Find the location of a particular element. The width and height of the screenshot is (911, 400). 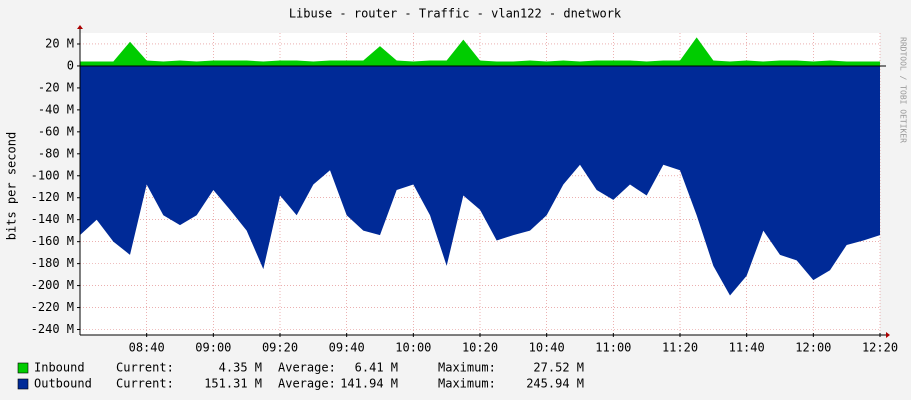

y-tick-label: -180 M is located at coordinates (52, 263).